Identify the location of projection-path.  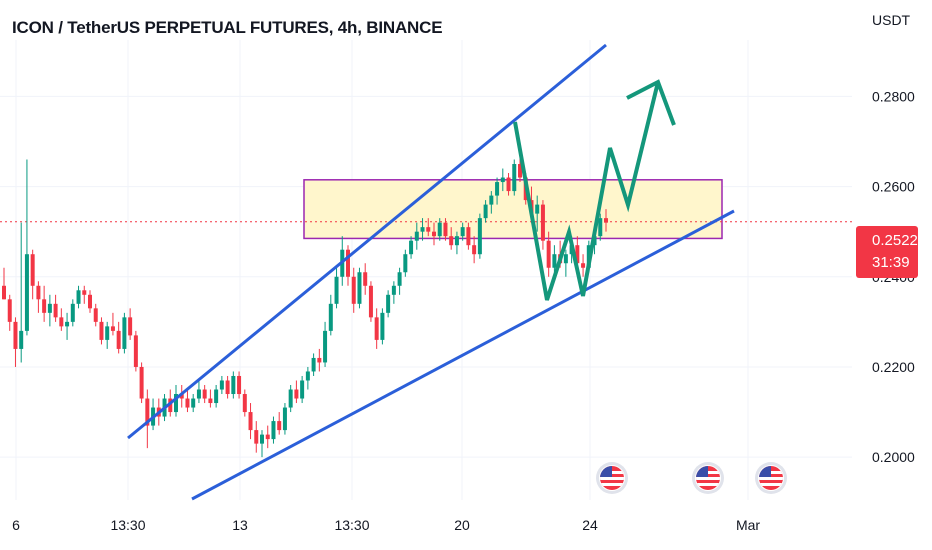
(586, 191).